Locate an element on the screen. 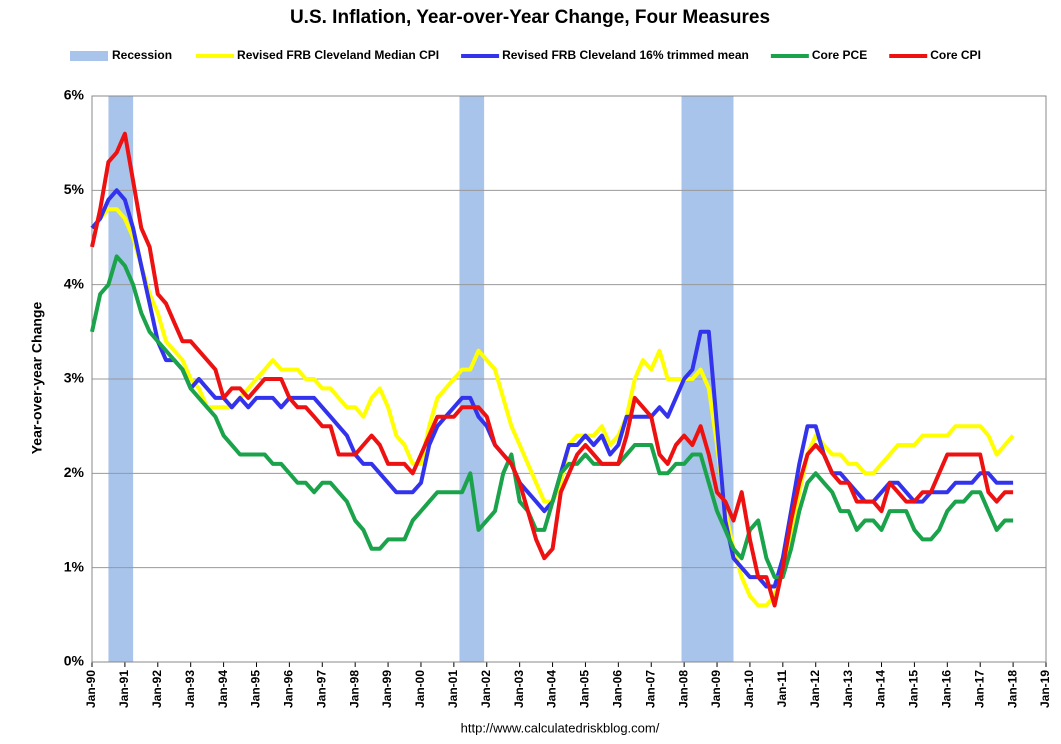  x-tick-label: Jan-19 is located at coordinates (1045, 689).